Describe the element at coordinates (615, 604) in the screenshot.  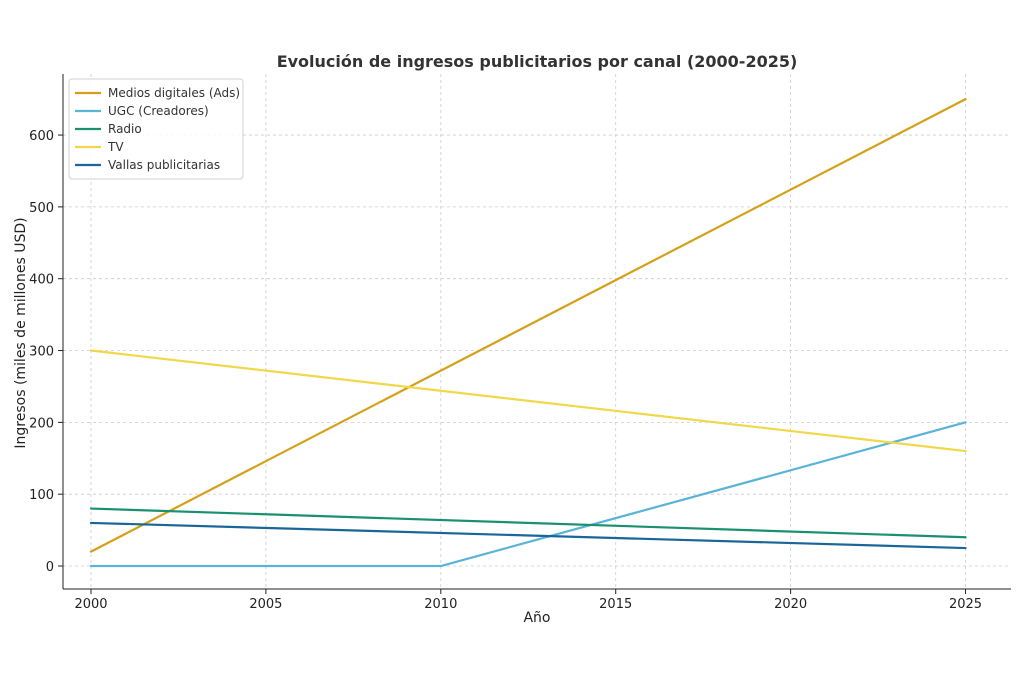
I see `x-tick-label: 2015` at that location.